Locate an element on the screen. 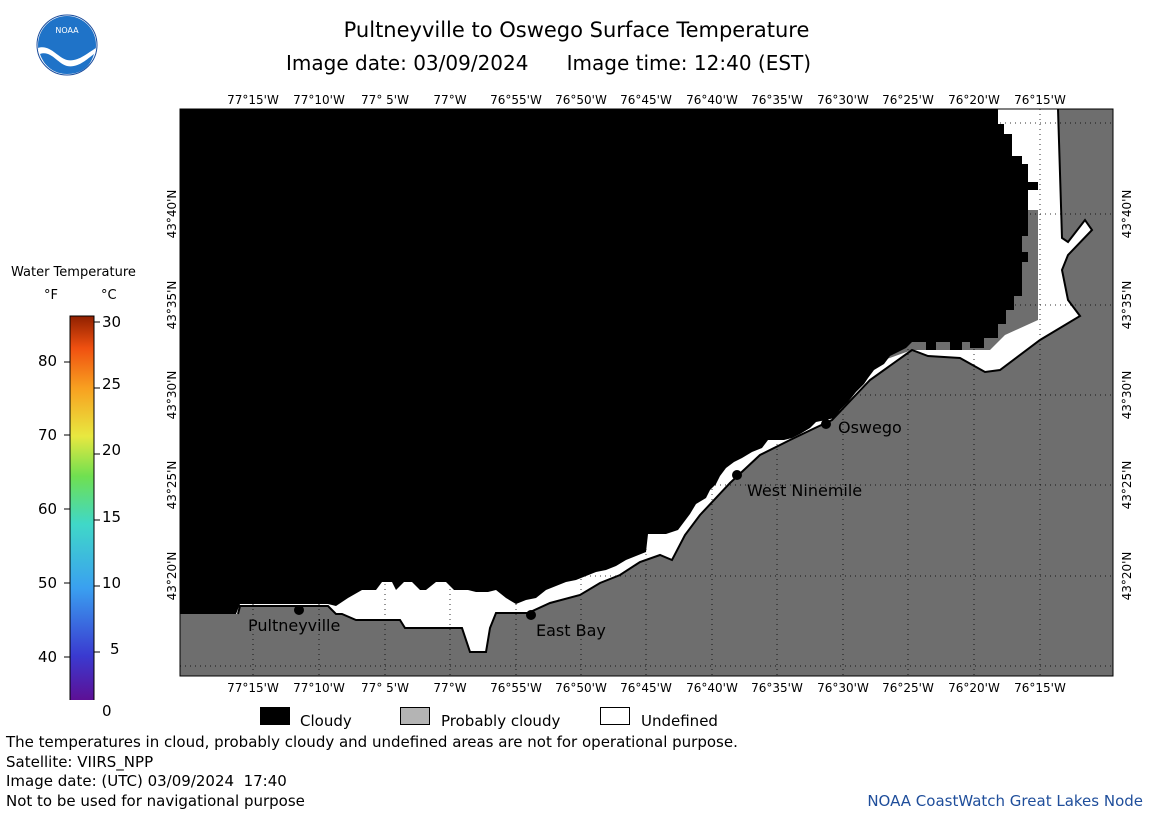 This screenshot has width=1153, height=817. c-tick: 15 is located at coordinates (112, 517).